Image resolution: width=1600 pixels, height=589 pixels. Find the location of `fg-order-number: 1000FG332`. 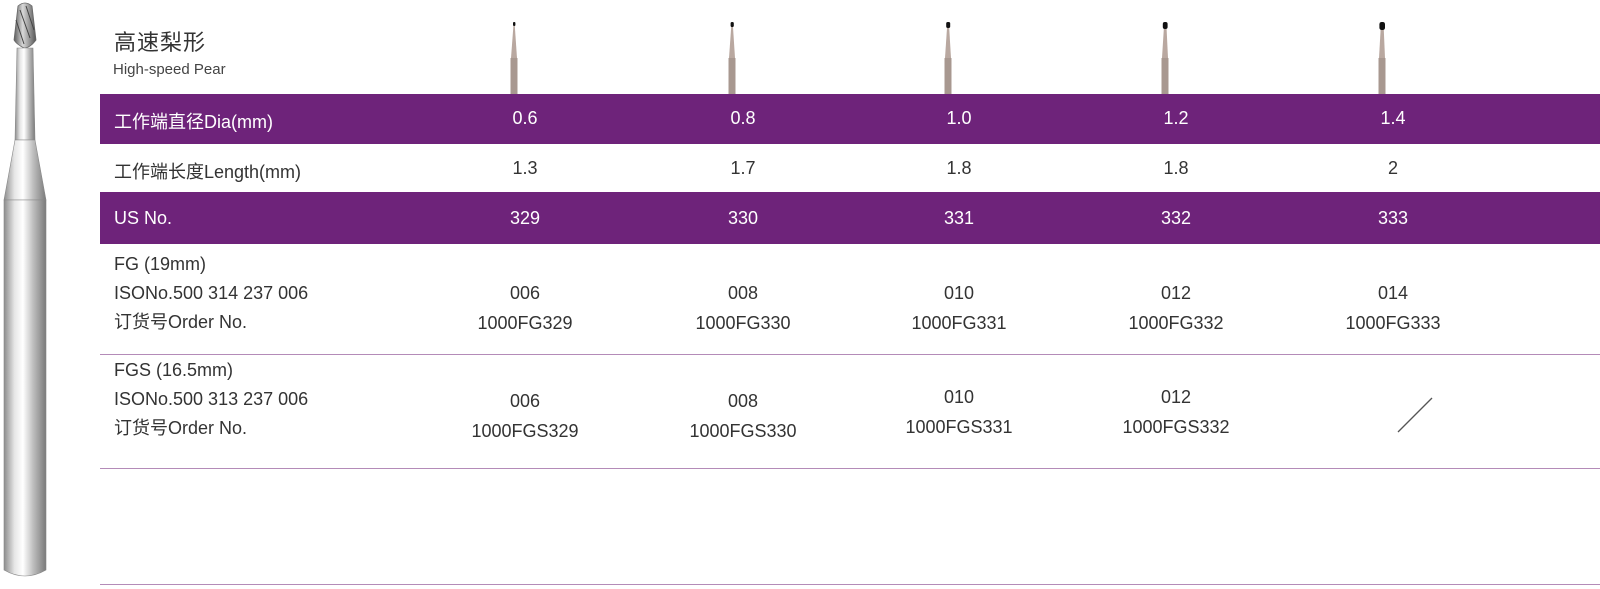

fg-order-number: 1000FG332 is located at coordinates (1176, 323).